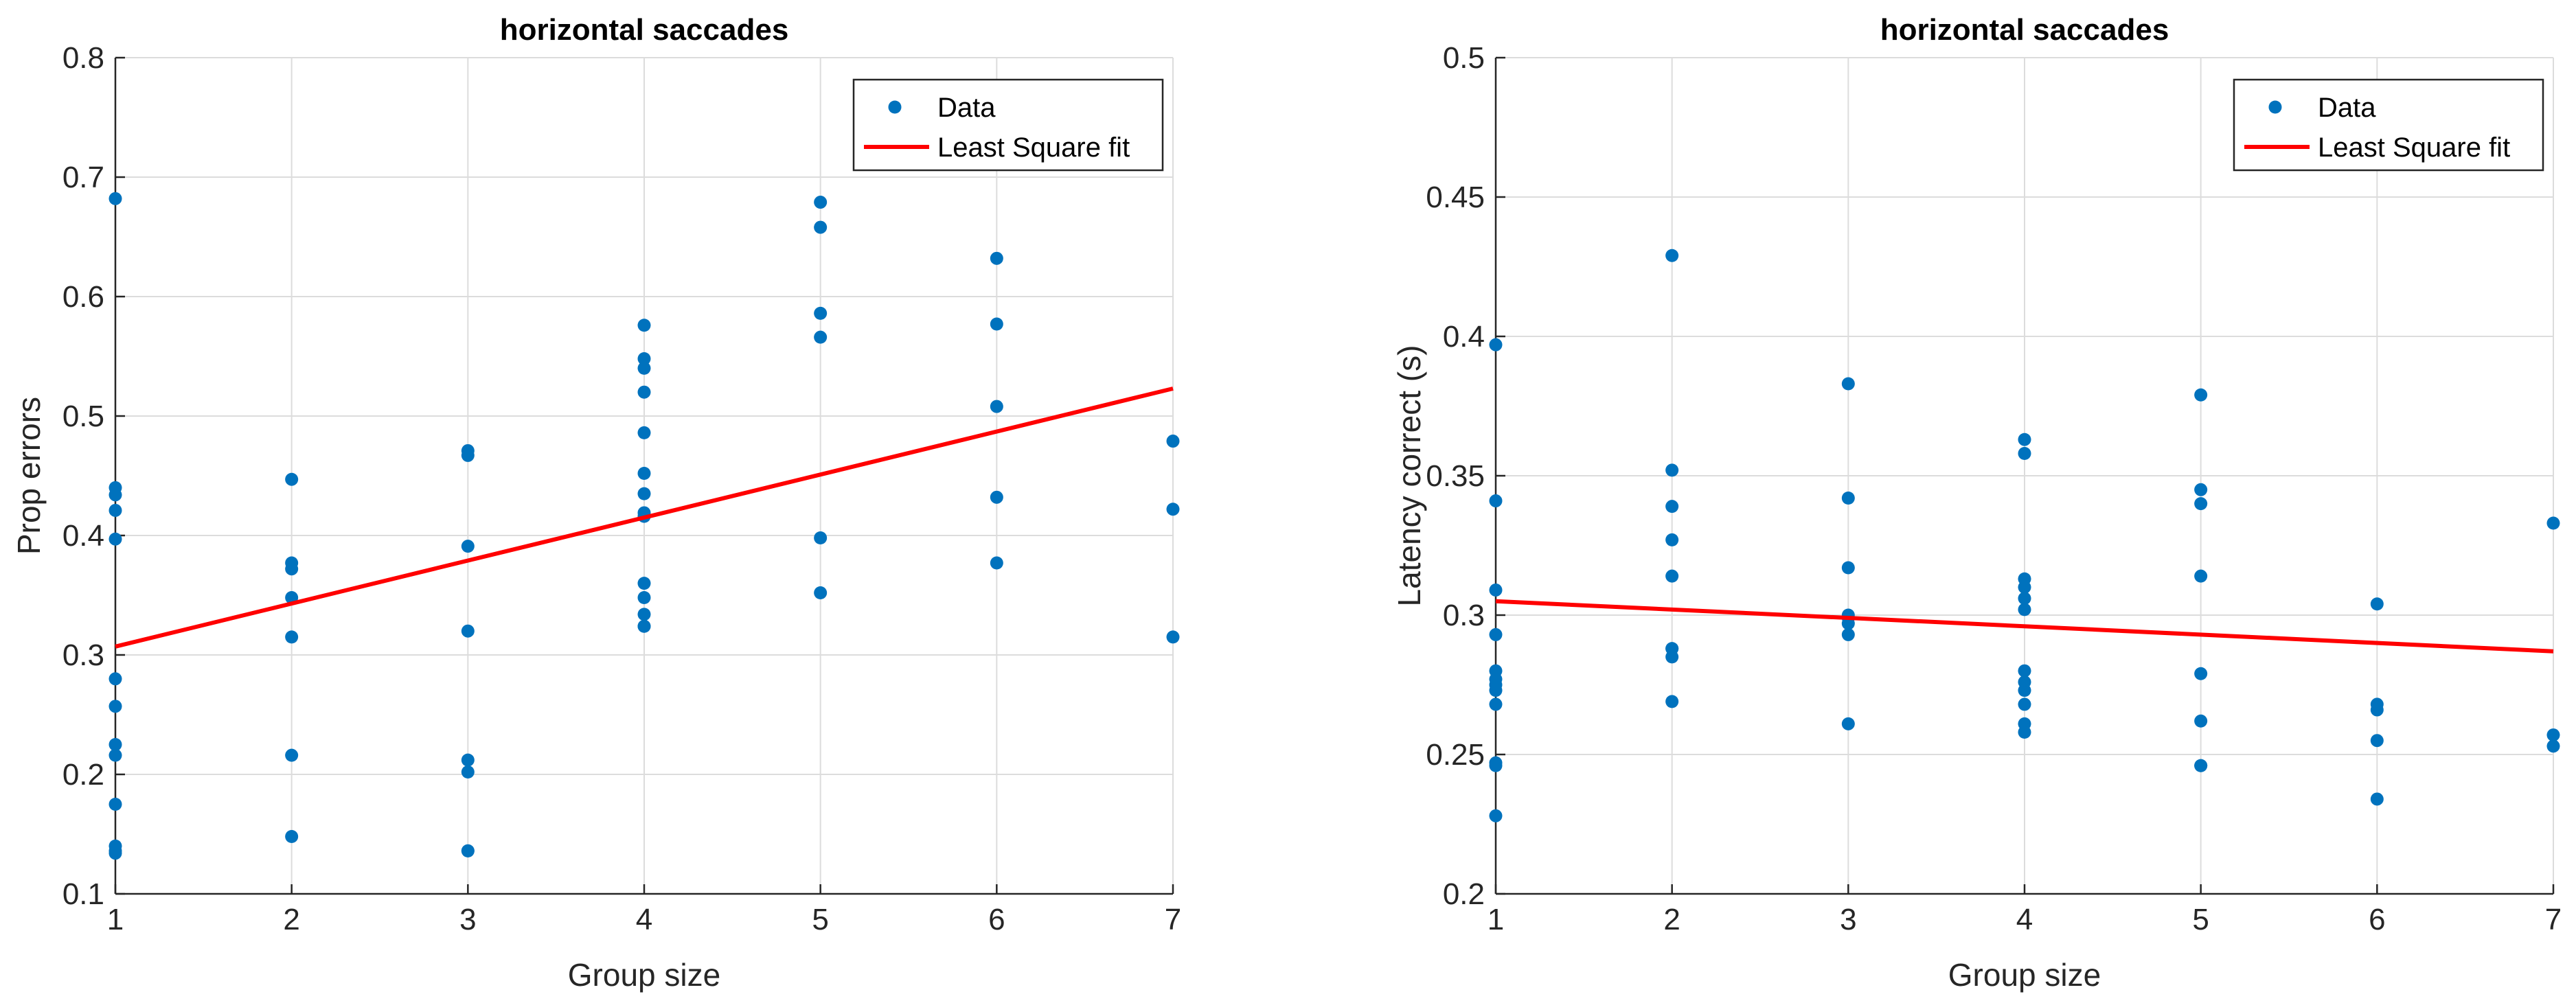  Describe the element at coordinates (83, 536) in the screenshot. I see `y-tick-label: 0.4` at that location.